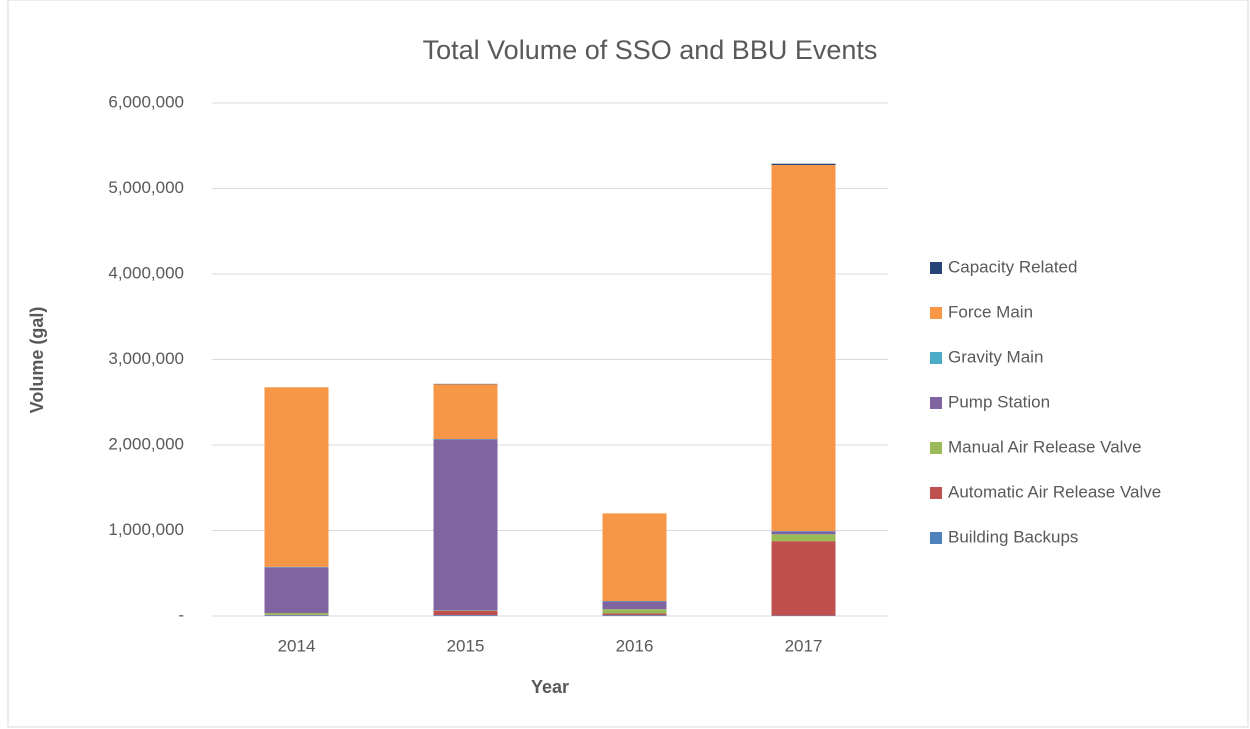  What do you see at coordinates (990, 311) in the screenshot?
I see `legend-label: Force Main` at bounding box center [990, 311].